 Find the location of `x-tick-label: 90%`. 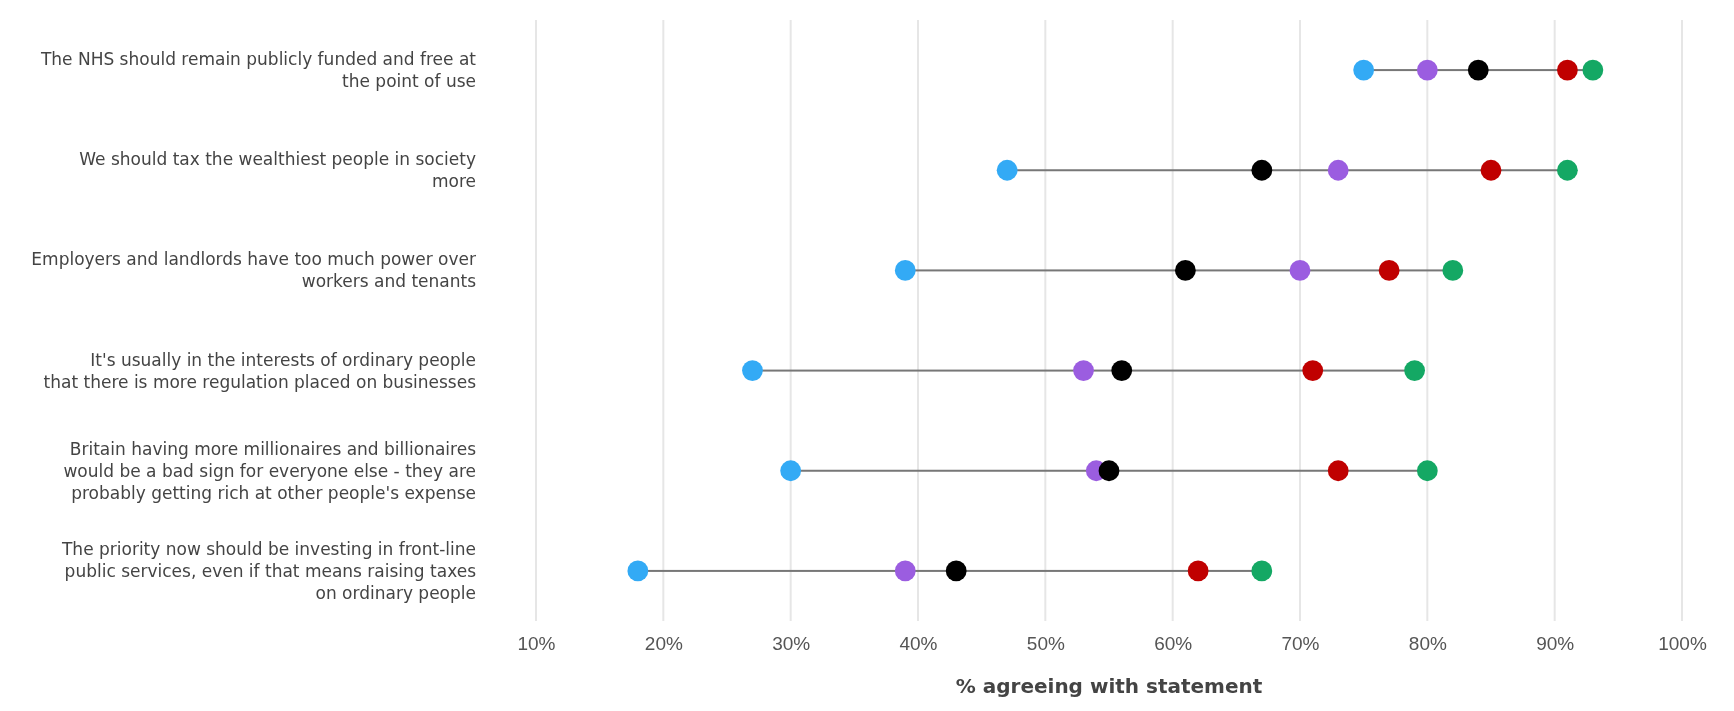

x-tick-label: 90% is located at coordinates (1555, 644).